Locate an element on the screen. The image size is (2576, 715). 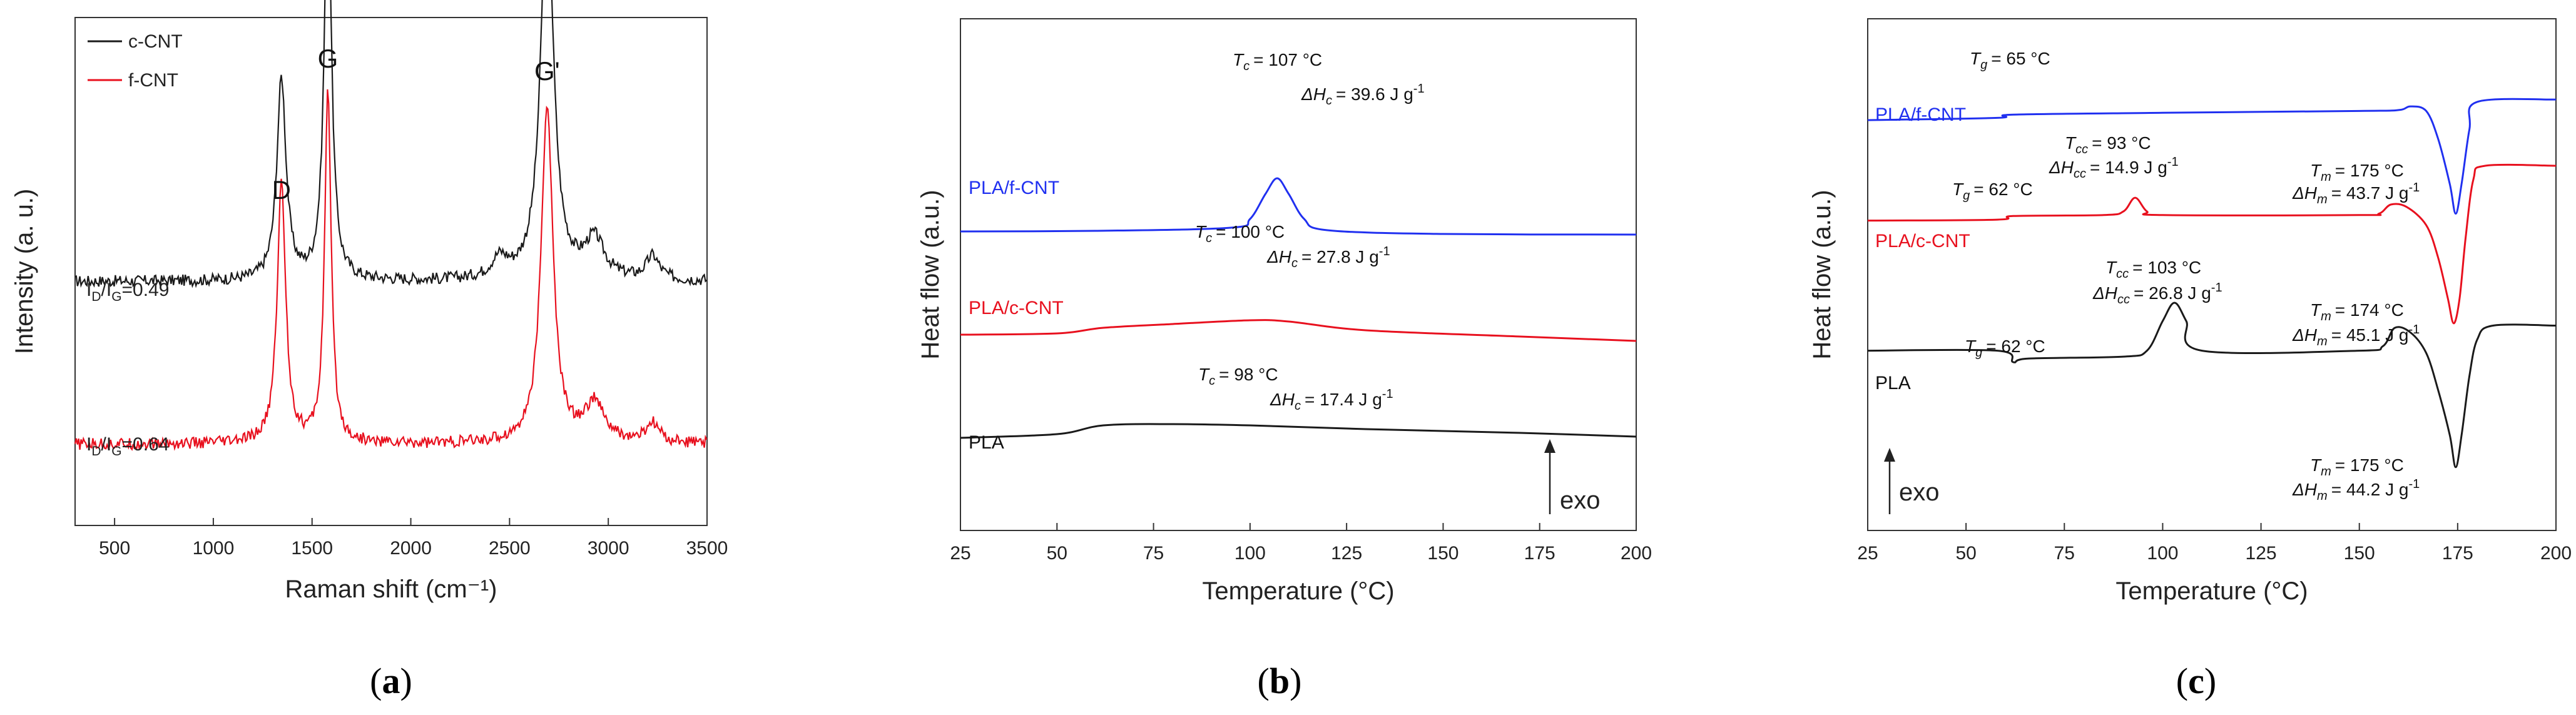
svg-text:Tcc= 93 °C: Tcc = 93 °C is located at coordinates (2108, 144).